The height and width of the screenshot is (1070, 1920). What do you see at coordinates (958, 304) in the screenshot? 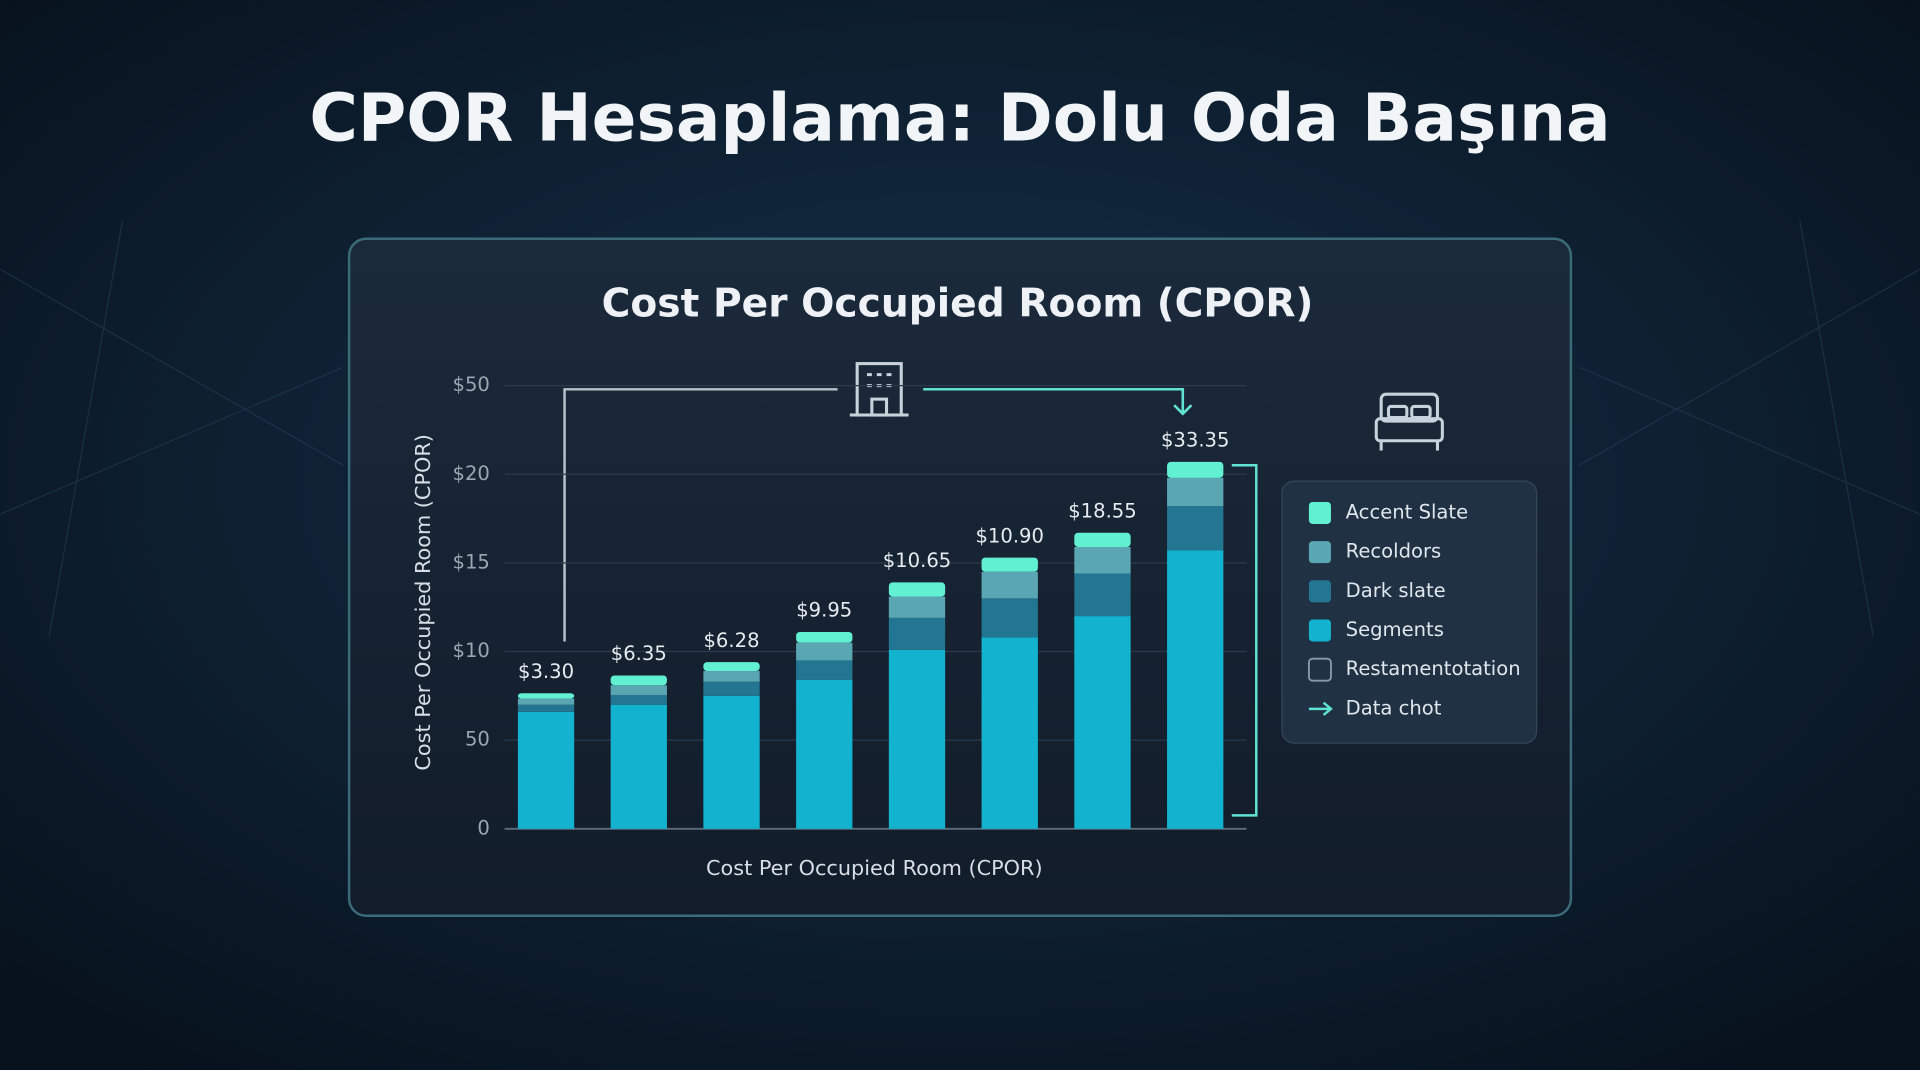
I see `chart-title: Cost Per Occupied Room (CPOR)` at bounding box center [958, 304].